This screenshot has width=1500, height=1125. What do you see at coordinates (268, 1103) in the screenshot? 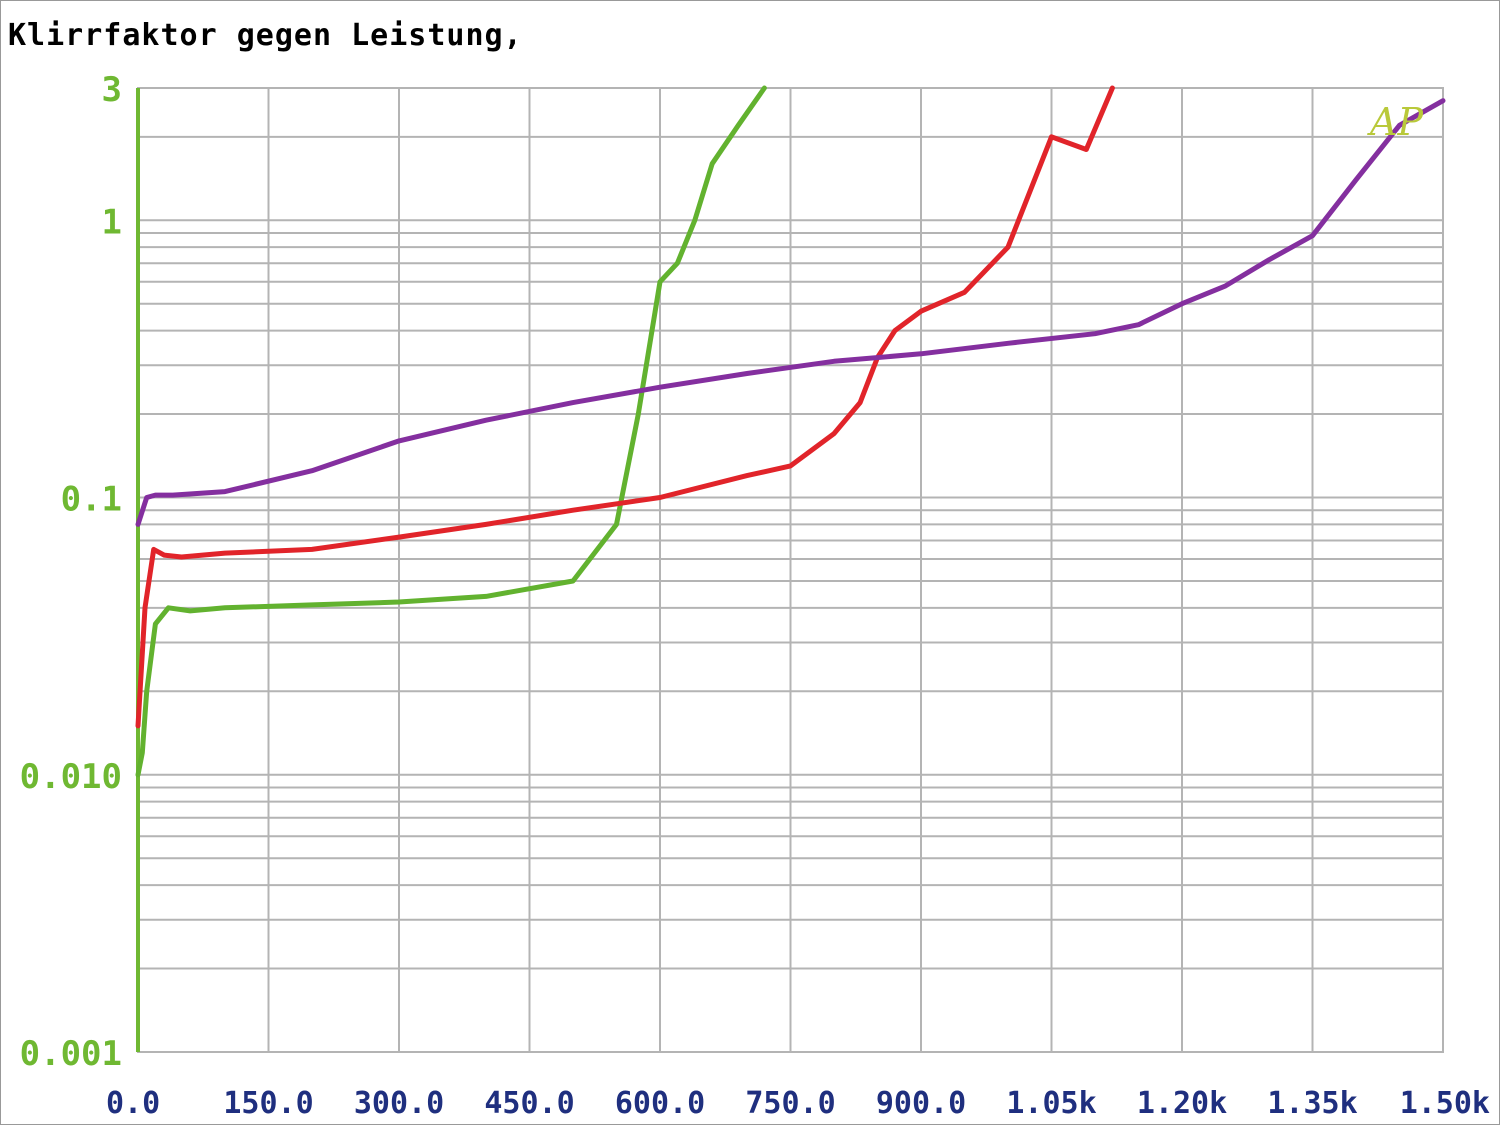
I see `x-tick-label: 150.0` at bounding box center [268, 1103].